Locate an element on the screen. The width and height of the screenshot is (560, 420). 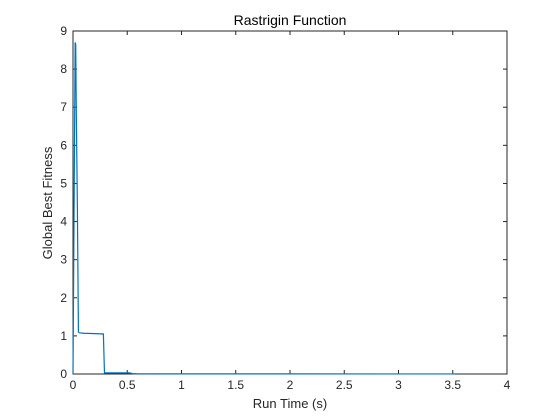
chart-title: Rastrigin Function is located at coordinates (290, 20).